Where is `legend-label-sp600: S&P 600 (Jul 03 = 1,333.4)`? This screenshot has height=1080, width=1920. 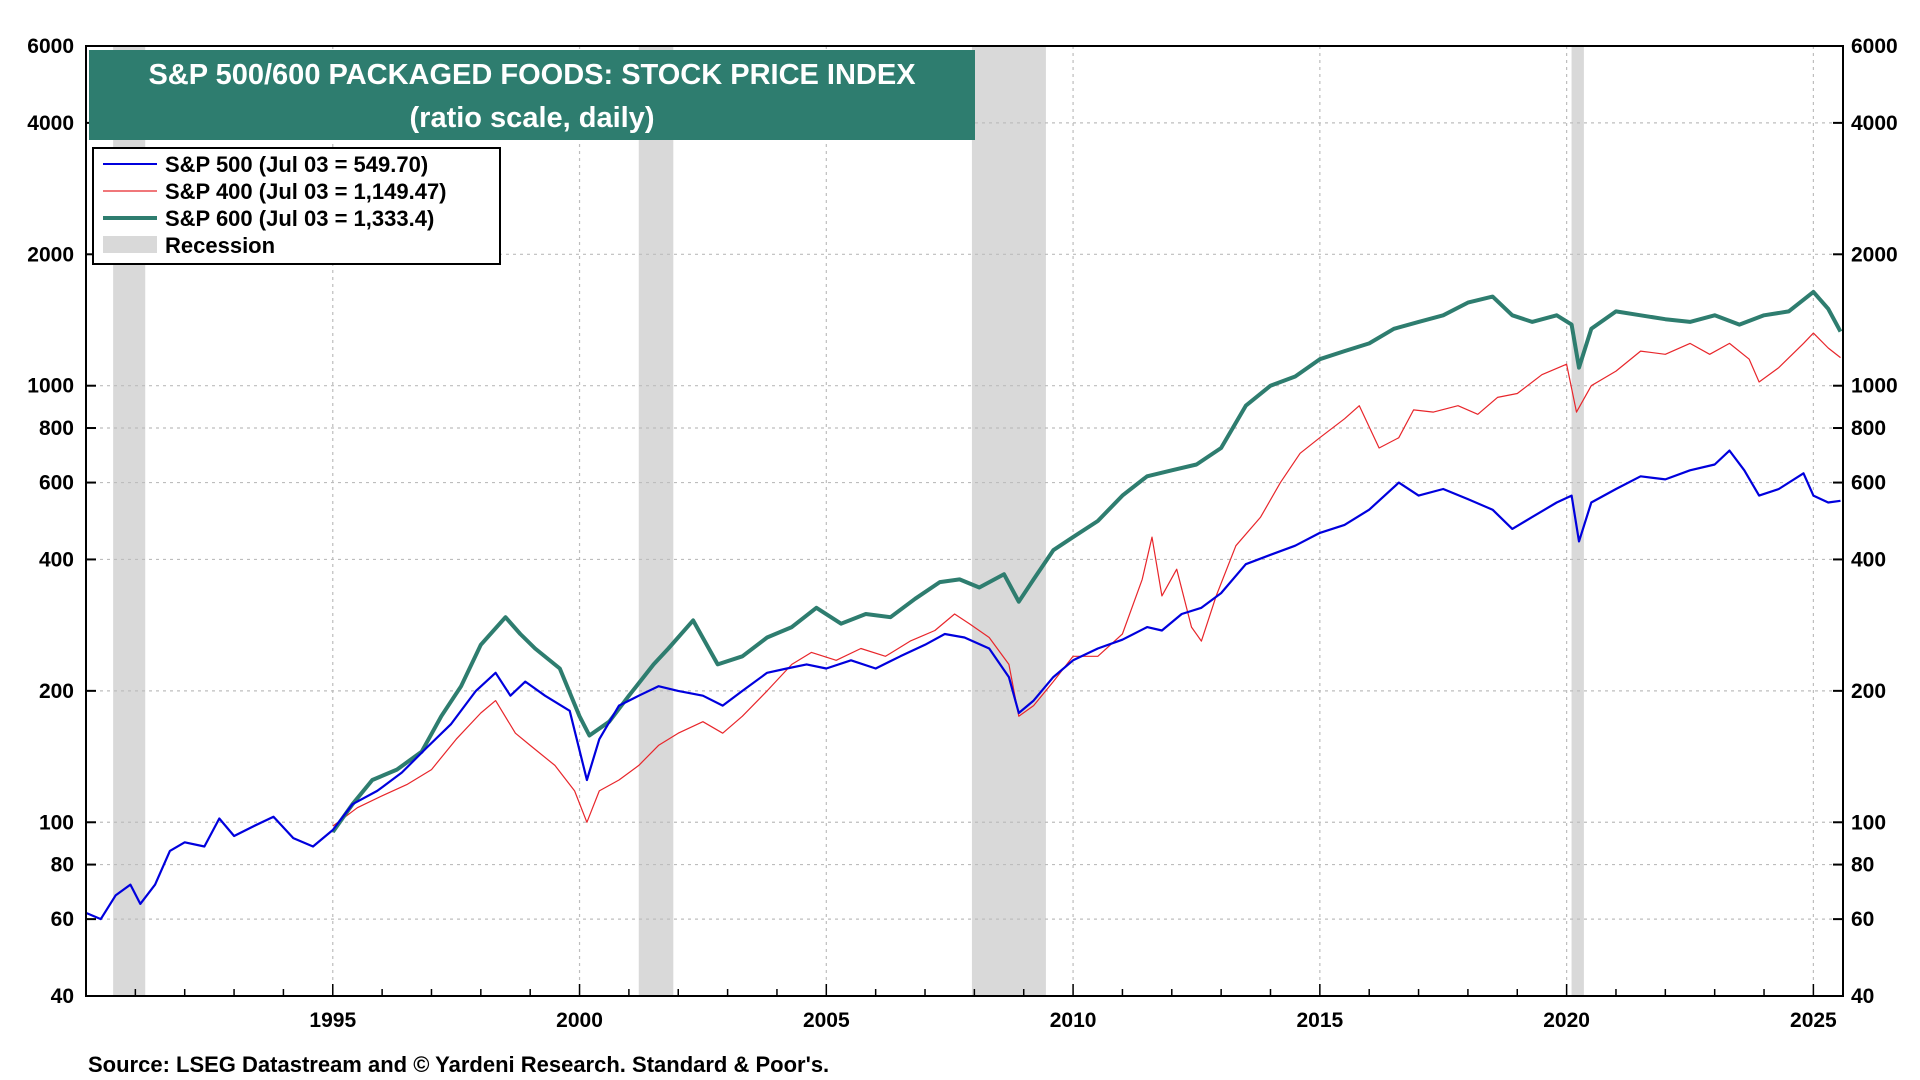
legend-label-sp600: S&P 600 (Jul 03 = 1,333.4) is located at coordinates (299, 218).